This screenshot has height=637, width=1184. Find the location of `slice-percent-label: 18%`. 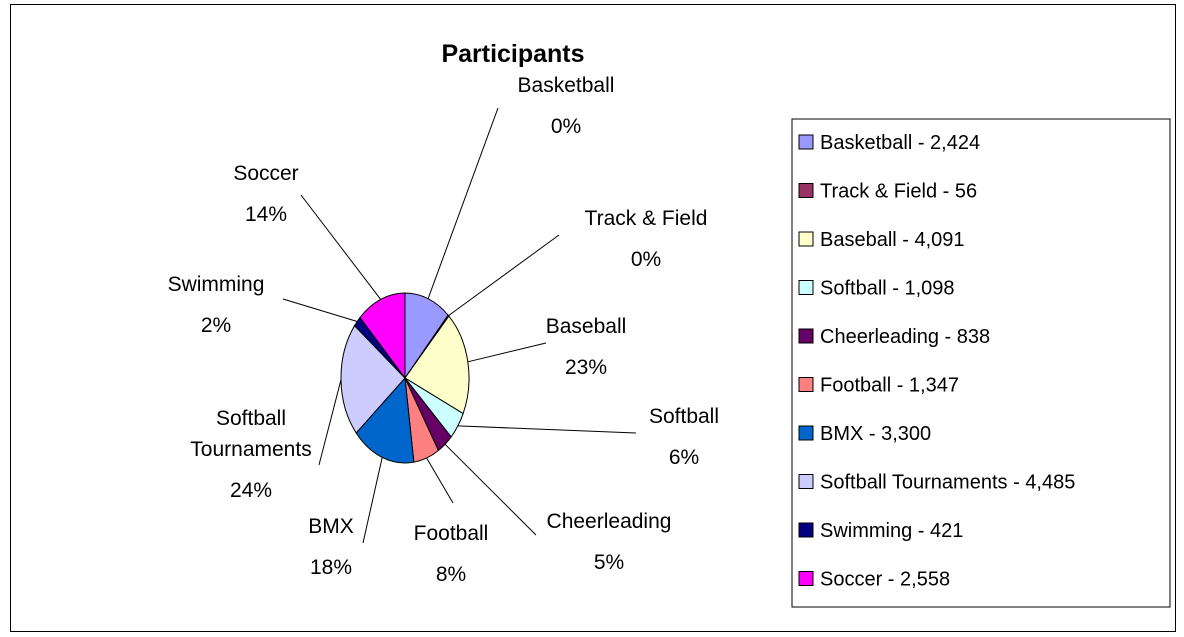

slice-percent-label: 18% is located at coordinates (331, 567).